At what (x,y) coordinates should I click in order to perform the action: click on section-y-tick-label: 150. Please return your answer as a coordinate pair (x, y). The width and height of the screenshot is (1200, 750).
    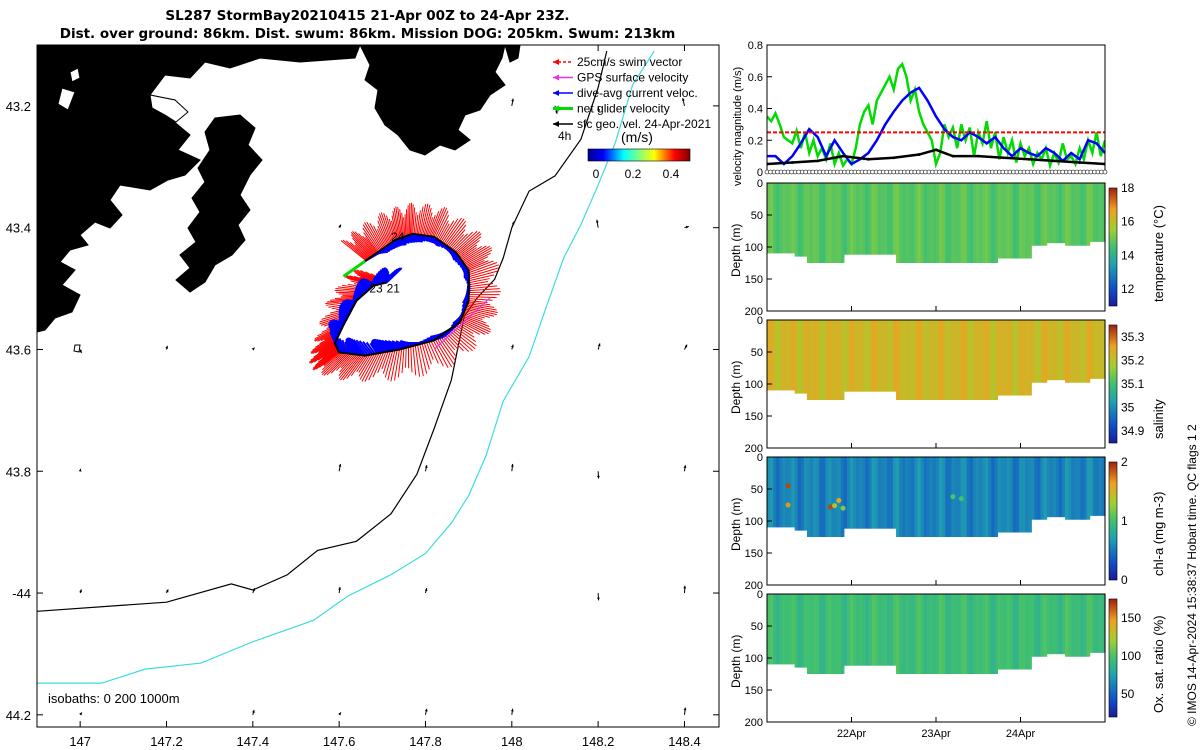
    Looking at the image, I should click on (754, 554).